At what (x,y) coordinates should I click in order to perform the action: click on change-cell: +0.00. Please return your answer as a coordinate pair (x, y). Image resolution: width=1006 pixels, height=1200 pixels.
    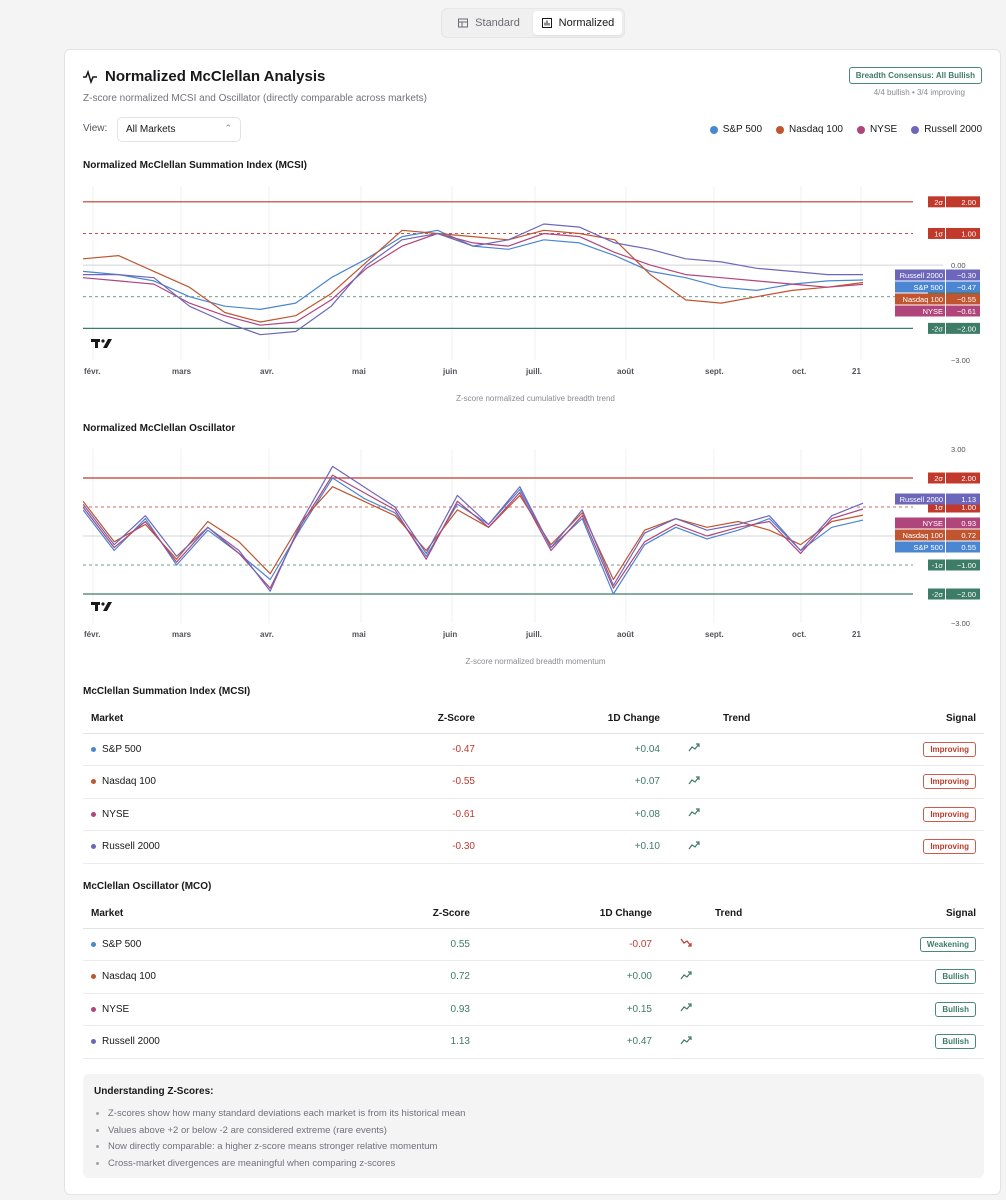
    Looking at the image, I should click on (569, 977).